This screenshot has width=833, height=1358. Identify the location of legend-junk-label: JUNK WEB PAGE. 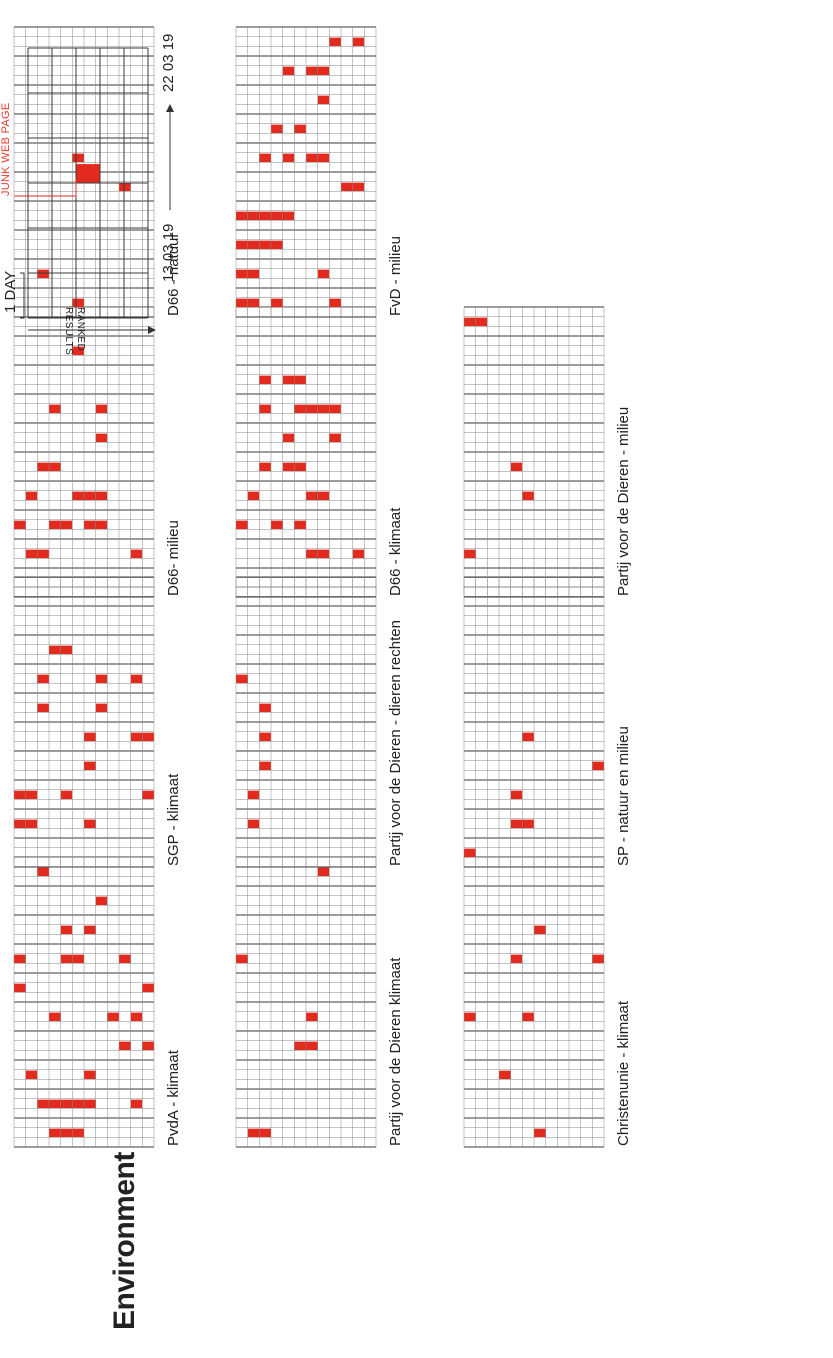
(6, 149).